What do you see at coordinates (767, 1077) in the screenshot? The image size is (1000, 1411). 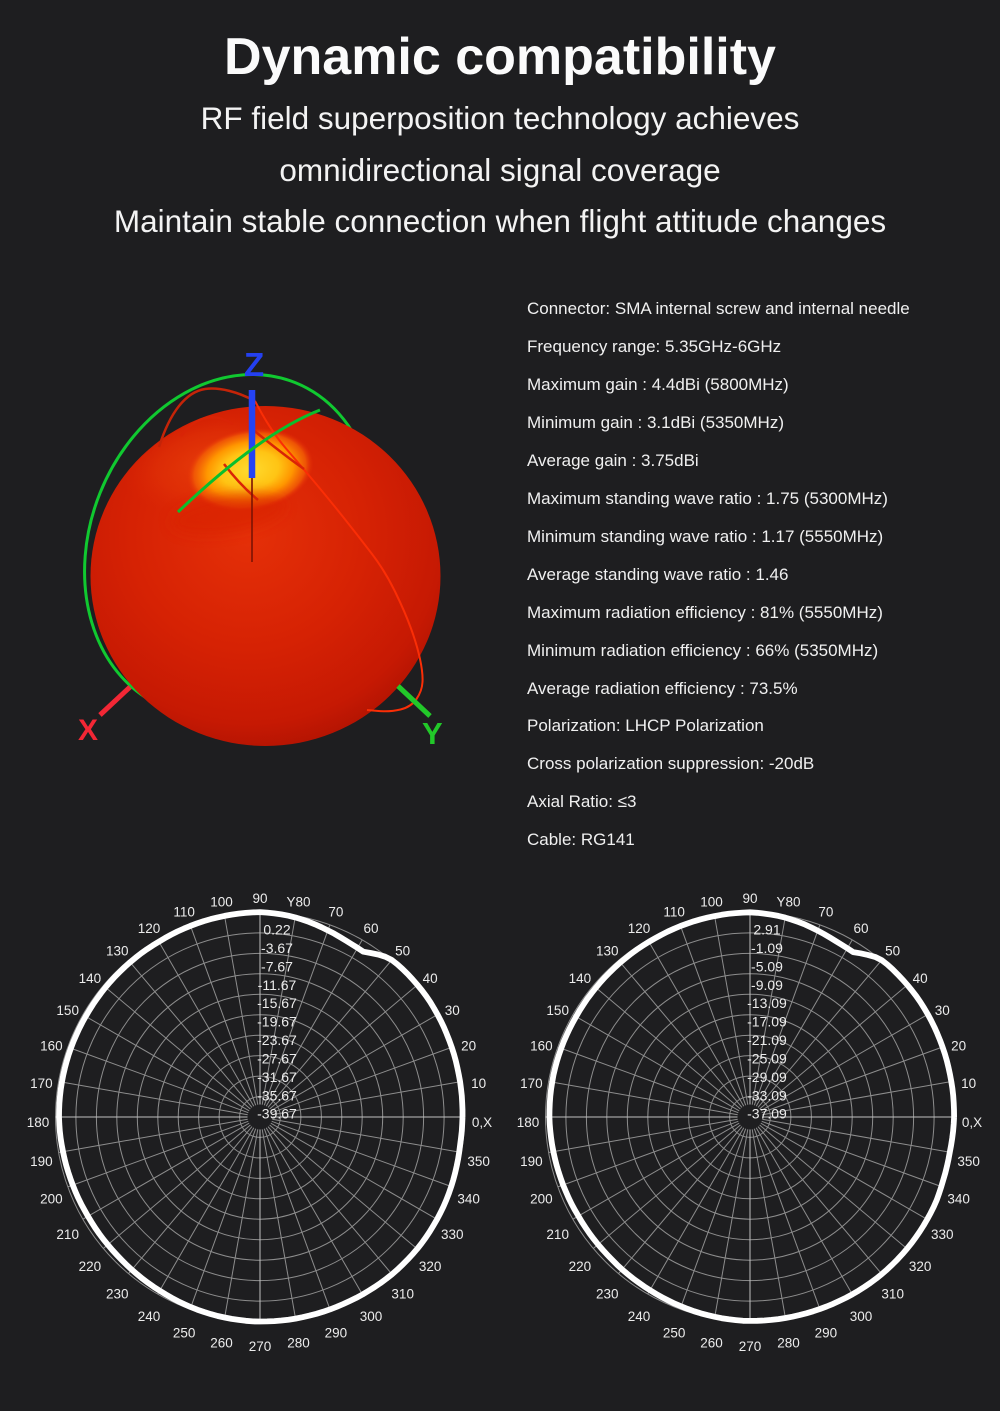 I see `svg-text: -29.09` at bounding box center [767, 1077].